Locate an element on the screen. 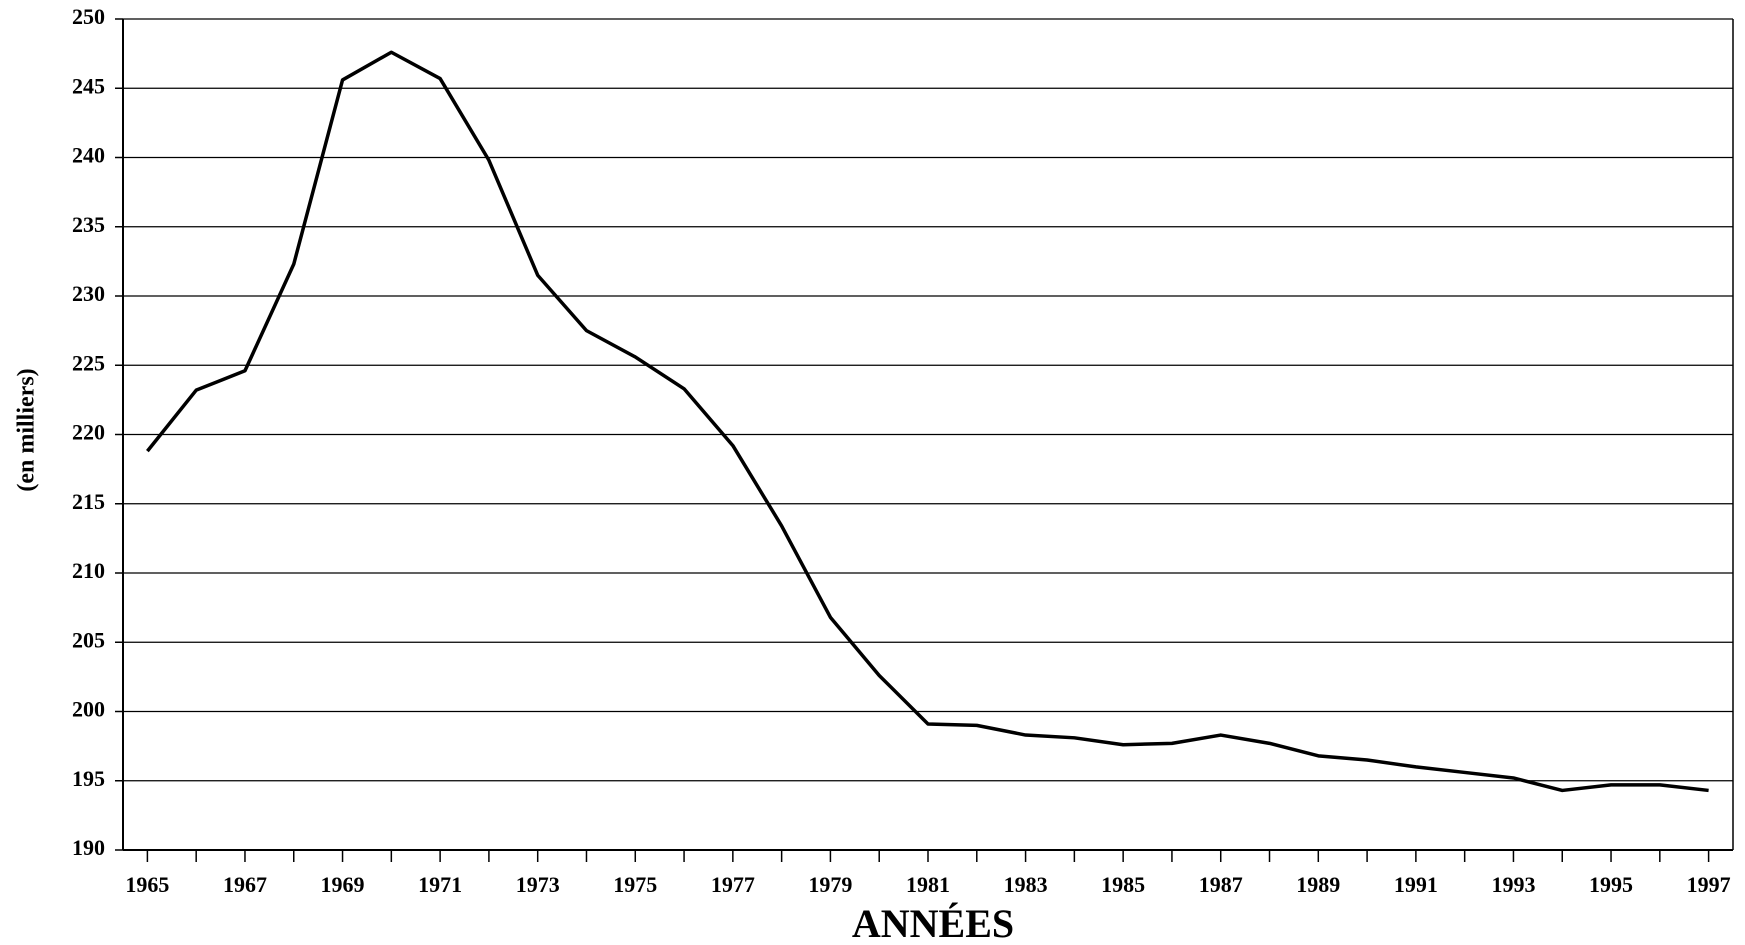 The height and width of the screenshot is (945, 1745). x-tick-label: 1969 is located at coordinates (343, 884).